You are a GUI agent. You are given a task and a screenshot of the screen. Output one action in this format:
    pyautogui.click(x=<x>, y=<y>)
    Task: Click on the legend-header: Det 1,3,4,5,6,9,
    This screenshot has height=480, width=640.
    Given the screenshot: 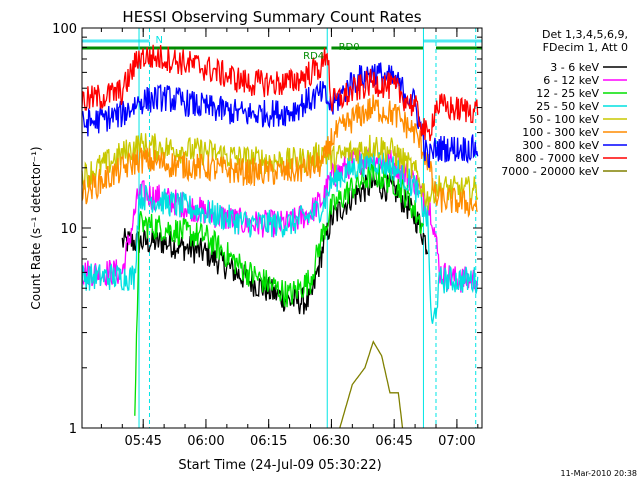 What is the action you would take?
    pyautogui.click(x=585, y=34)
    